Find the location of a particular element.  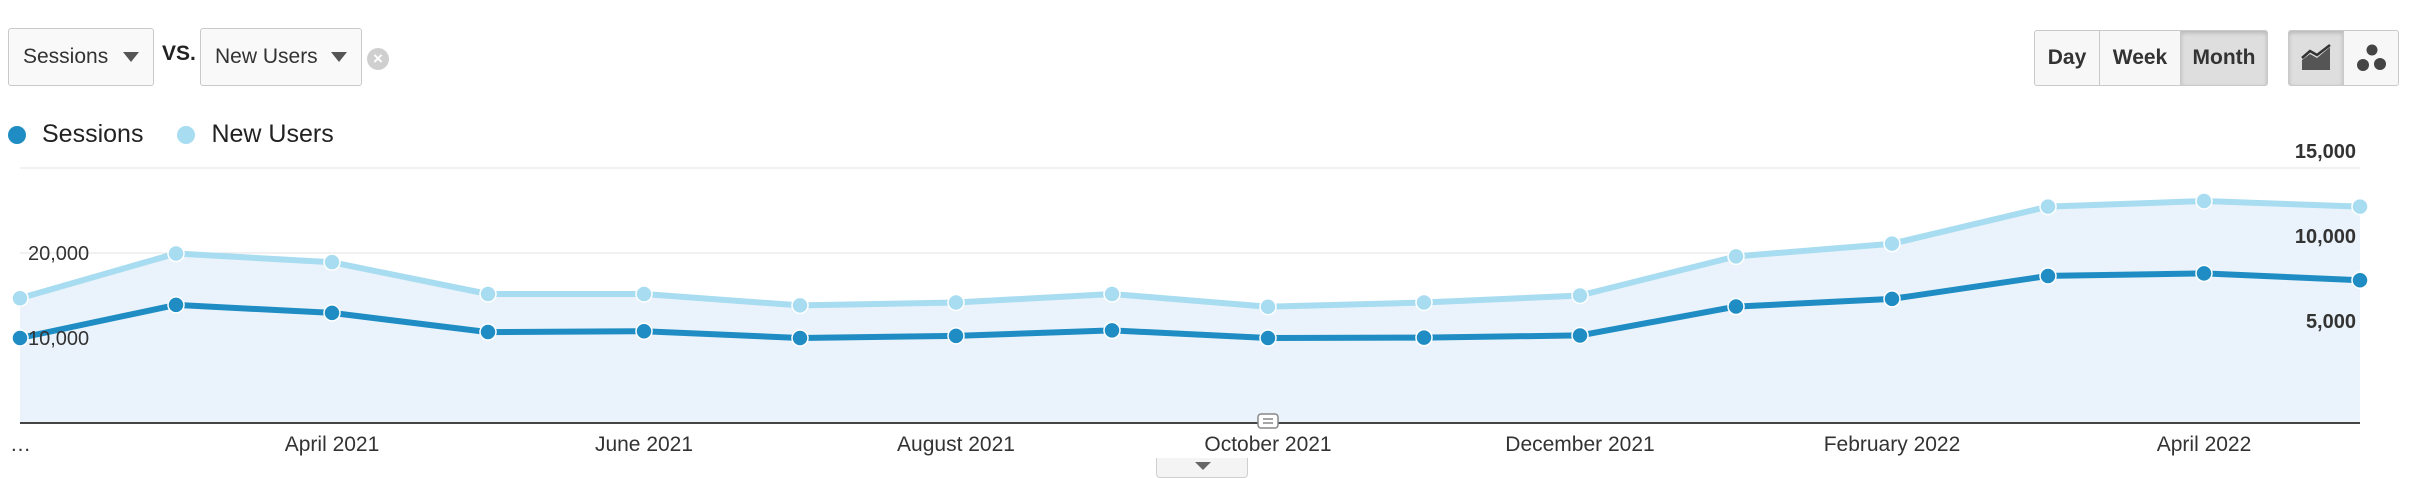

left-axis-tick-label: 20,000 is located at coordinates (58, 254).